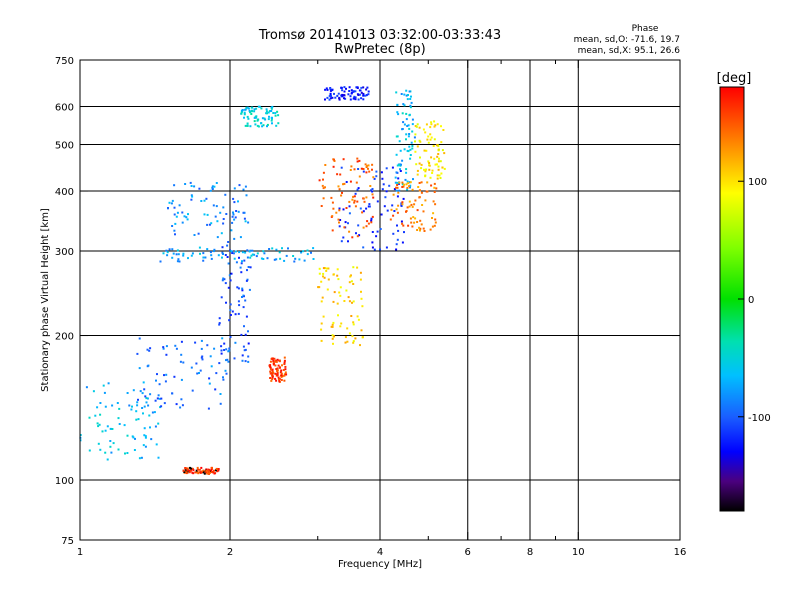 The width and height of the screenshot is (800, 600). I want to click on y-tick-label: 75, so click(67, 541).